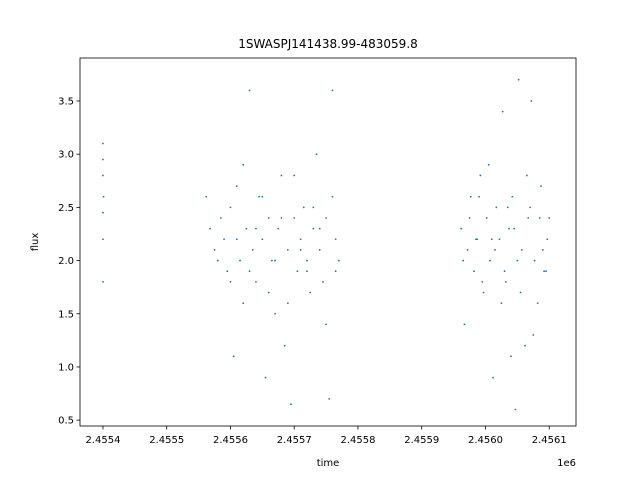  I want to click on x-tick-label: 2.4554, so click(102, 440).